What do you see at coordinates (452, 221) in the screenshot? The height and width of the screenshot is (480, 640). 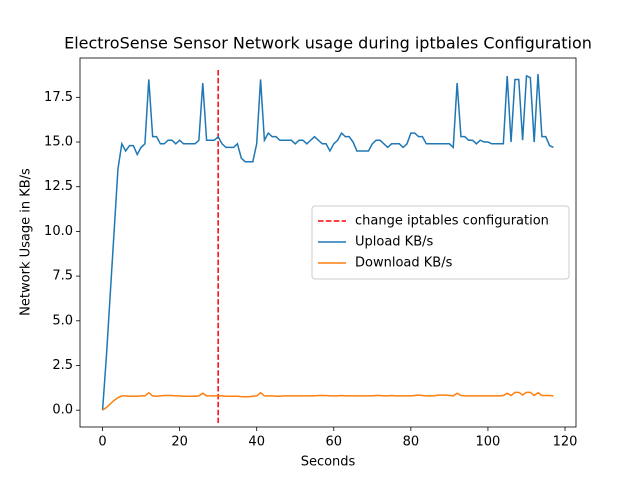 I see `legend-label: change iptables configuration` at bounding box center [452, 221].